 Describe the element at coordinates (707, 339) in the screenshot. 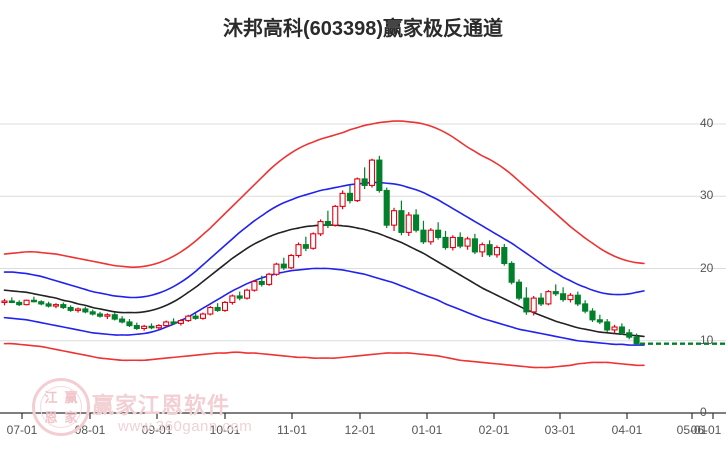

I see `y-axis-tick-10: 10` at that location.